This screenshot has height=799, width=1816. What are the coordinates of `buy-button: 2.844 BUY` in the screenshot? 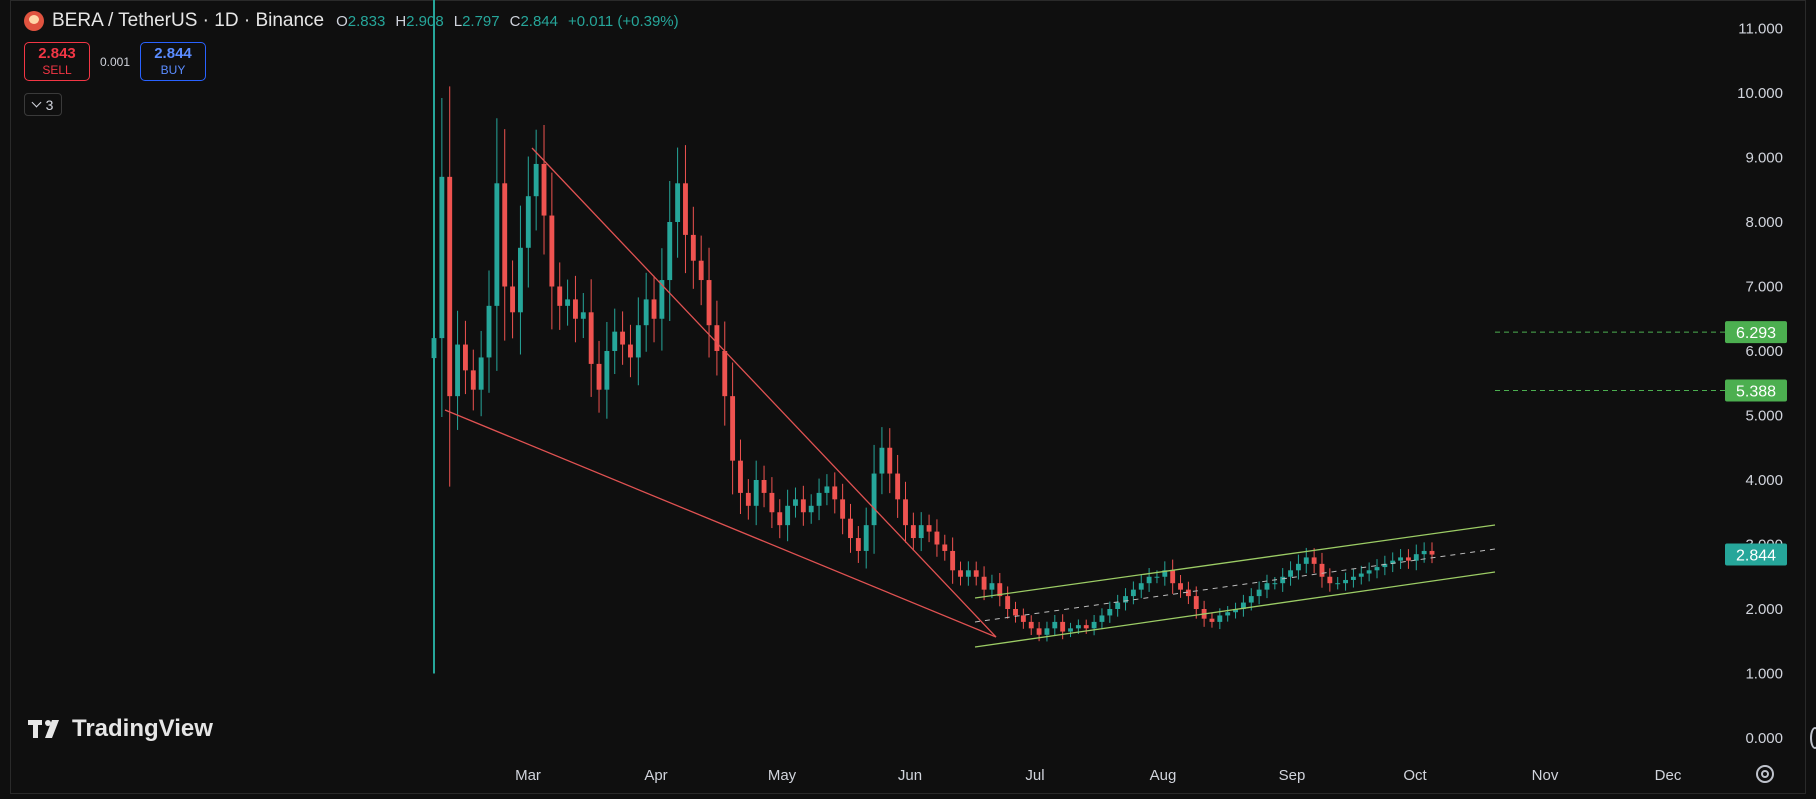 It's located at (173, 61).